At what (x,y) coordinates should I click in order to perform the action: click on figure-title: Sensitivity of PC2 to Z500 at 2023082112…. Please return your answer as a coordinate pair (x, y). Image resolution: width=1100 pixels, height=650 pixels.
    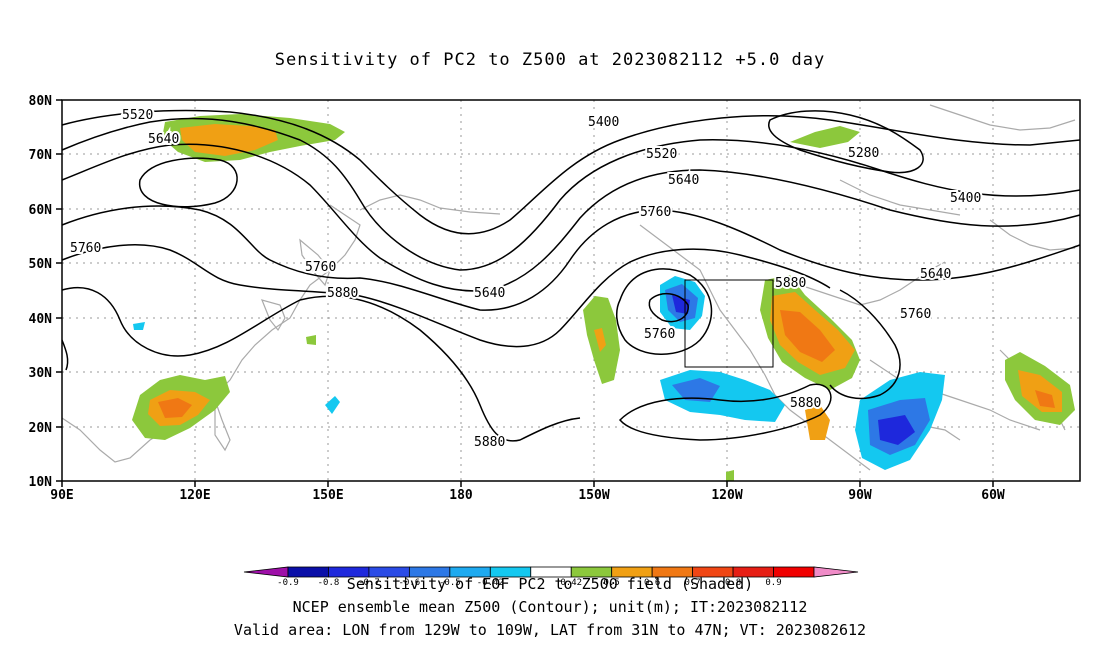
    Looking at the image, I should click on (550, 60).